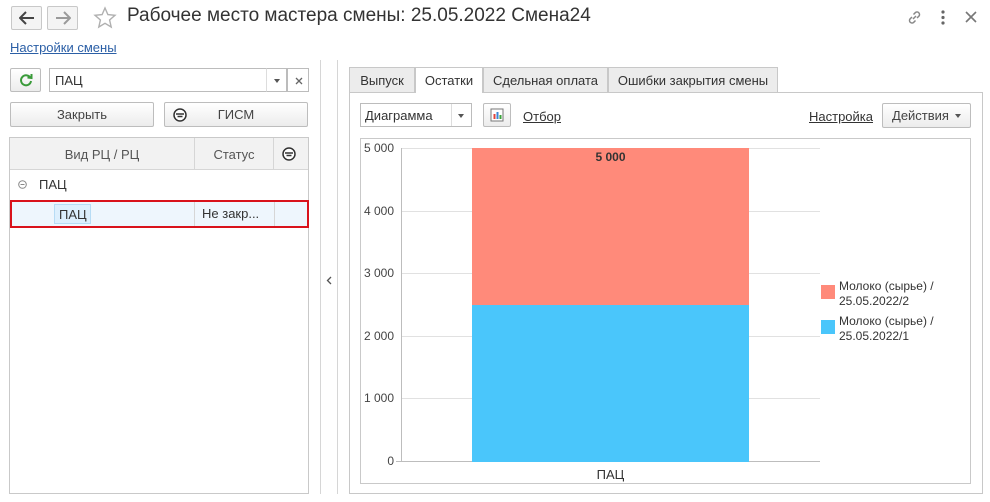  What do you see at coordinates (378, 398) in the screenshot?
I see `y-tick-label: 1 000` at bounding box center [378, 398].